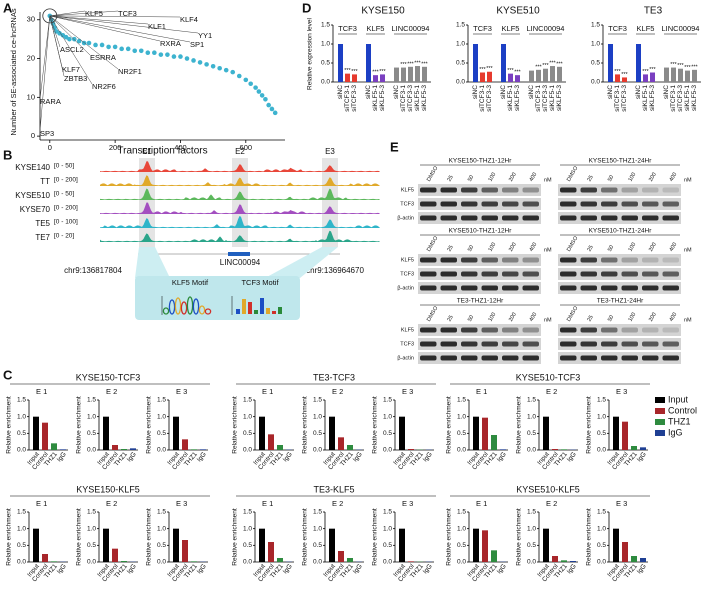 Image resolution: width=709 pixels, height=610 pixels. What do you see at coordinates (260, 282) in the screenshot?
I see `motif-label: TCF3 Motif` at bounding box center [260, 282].